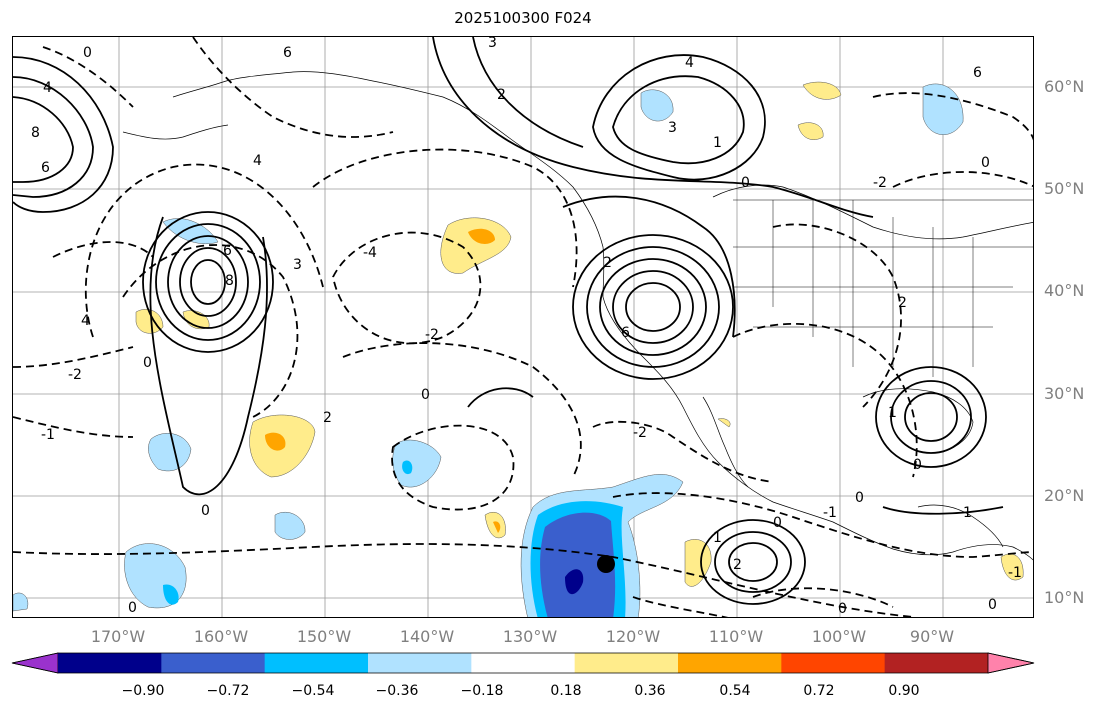 The image size is (1105, 712). What do you see at coordinates (221, 636) in the screenshot?
I see `lon-label-160w: 160°W` at bounding box center [221, 636].